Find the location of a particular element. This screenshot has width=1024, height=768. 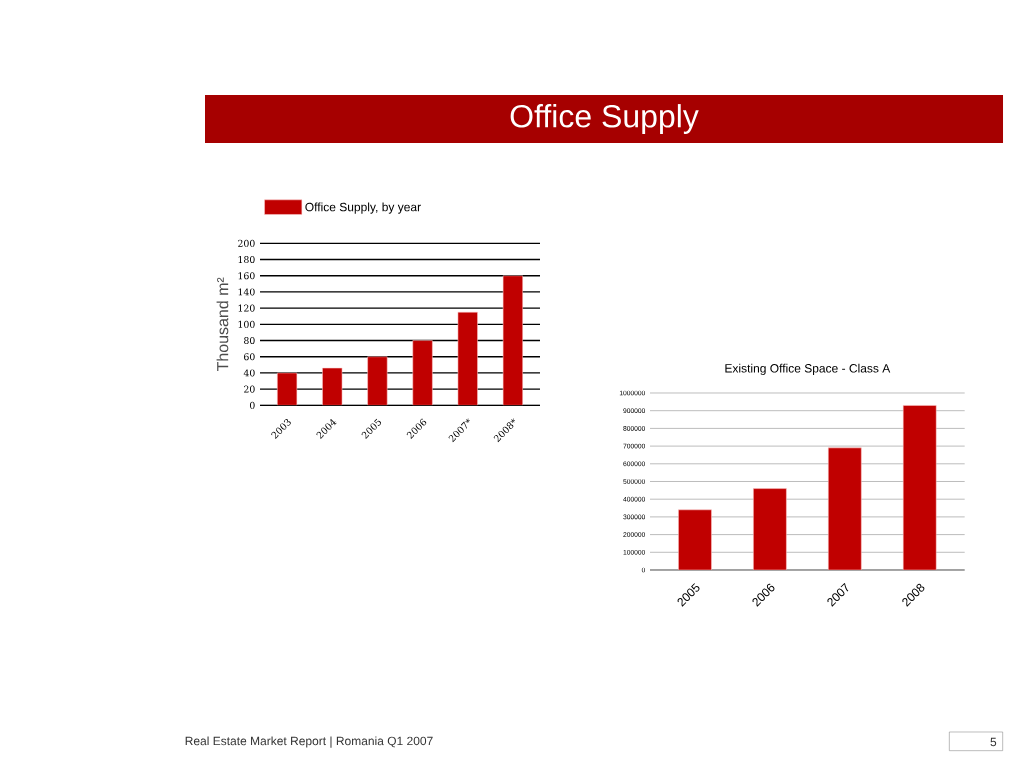

y-tick-label: 160 is located at coordinates (246, 276).